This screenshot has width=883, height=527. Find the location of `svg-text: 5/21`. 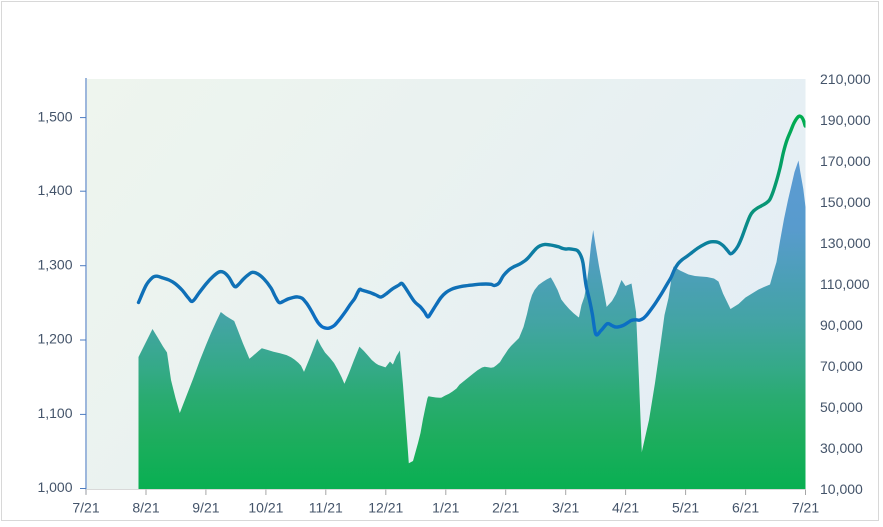

svg-text: 5/21 is located at coordinates (685, 508).